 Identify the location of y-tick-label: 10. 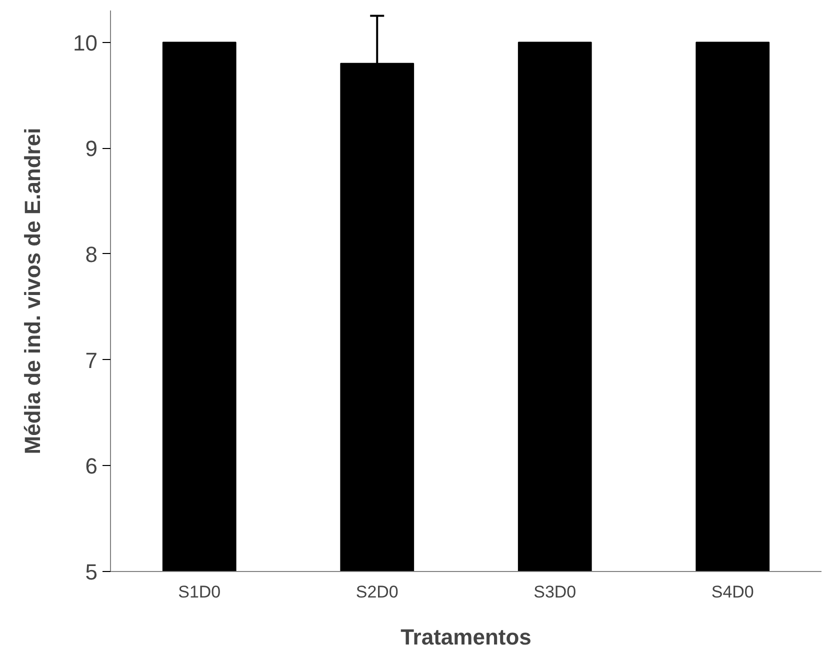
(85, 43).